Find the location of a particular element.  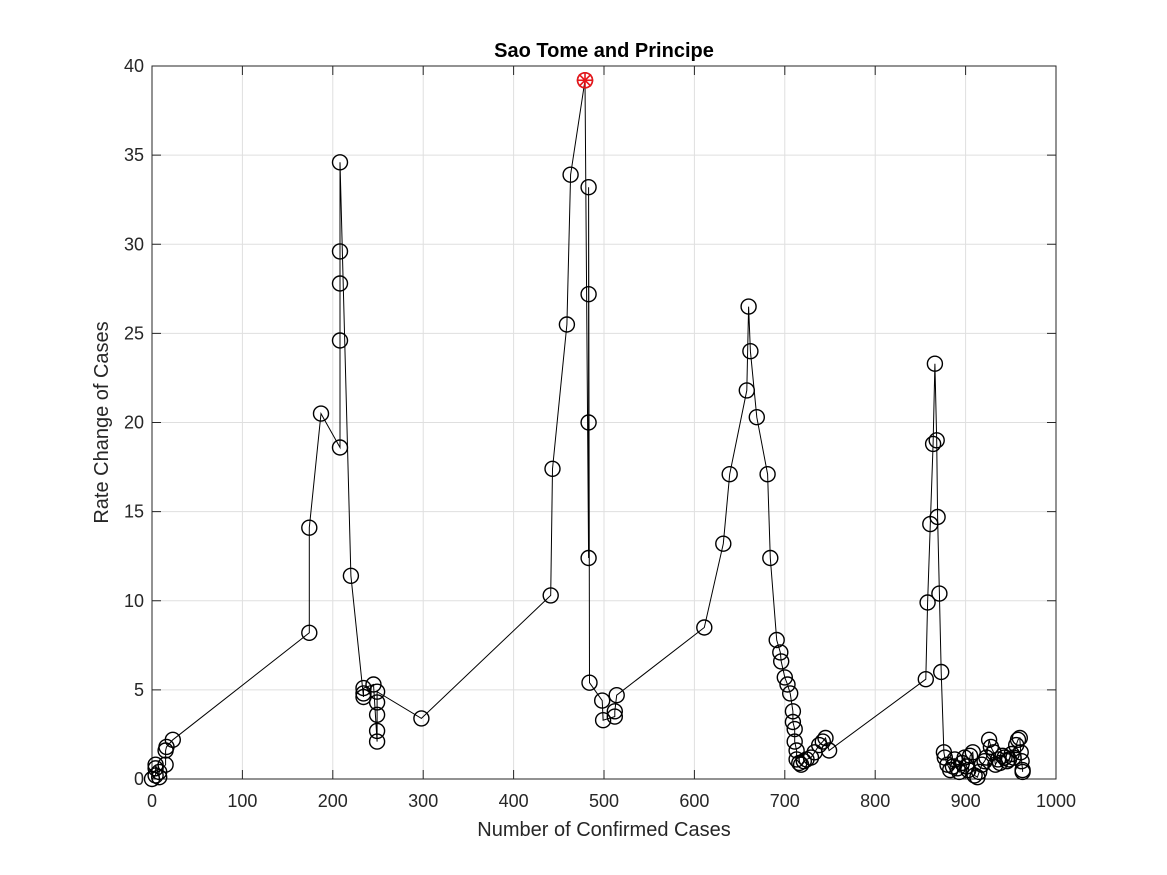

x-tick-label: 600 is located at coordinates (694, 801).